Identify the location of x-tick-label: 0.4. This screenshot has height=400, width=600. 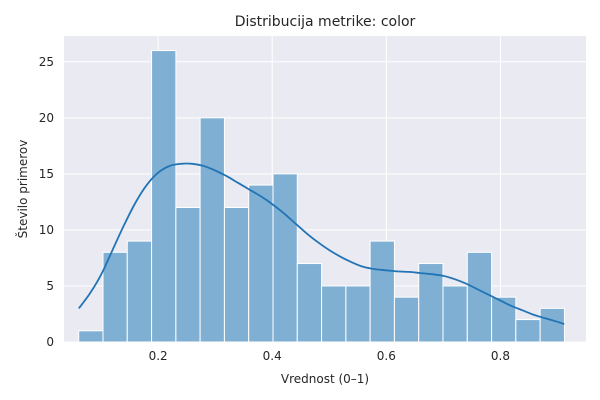
(272, 356).